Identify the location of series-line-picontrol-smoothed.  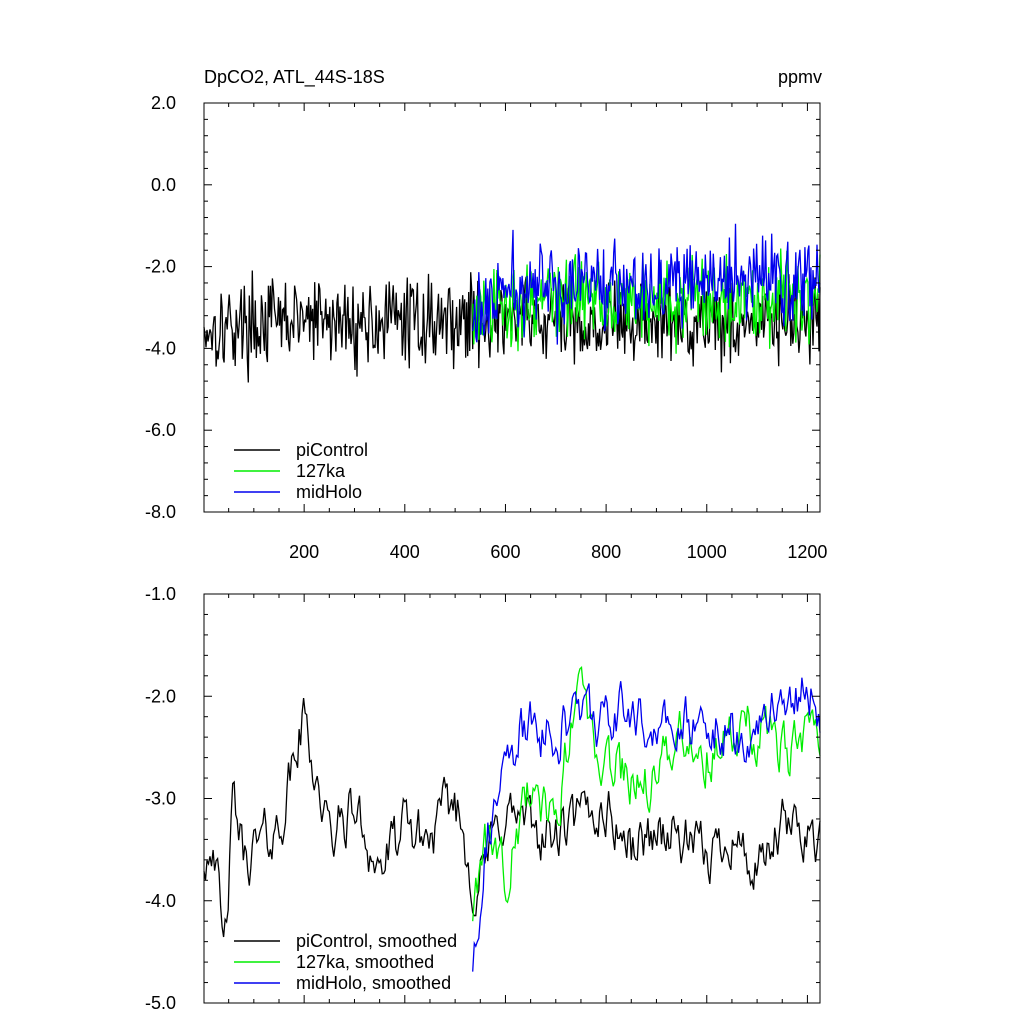
(512, 818).